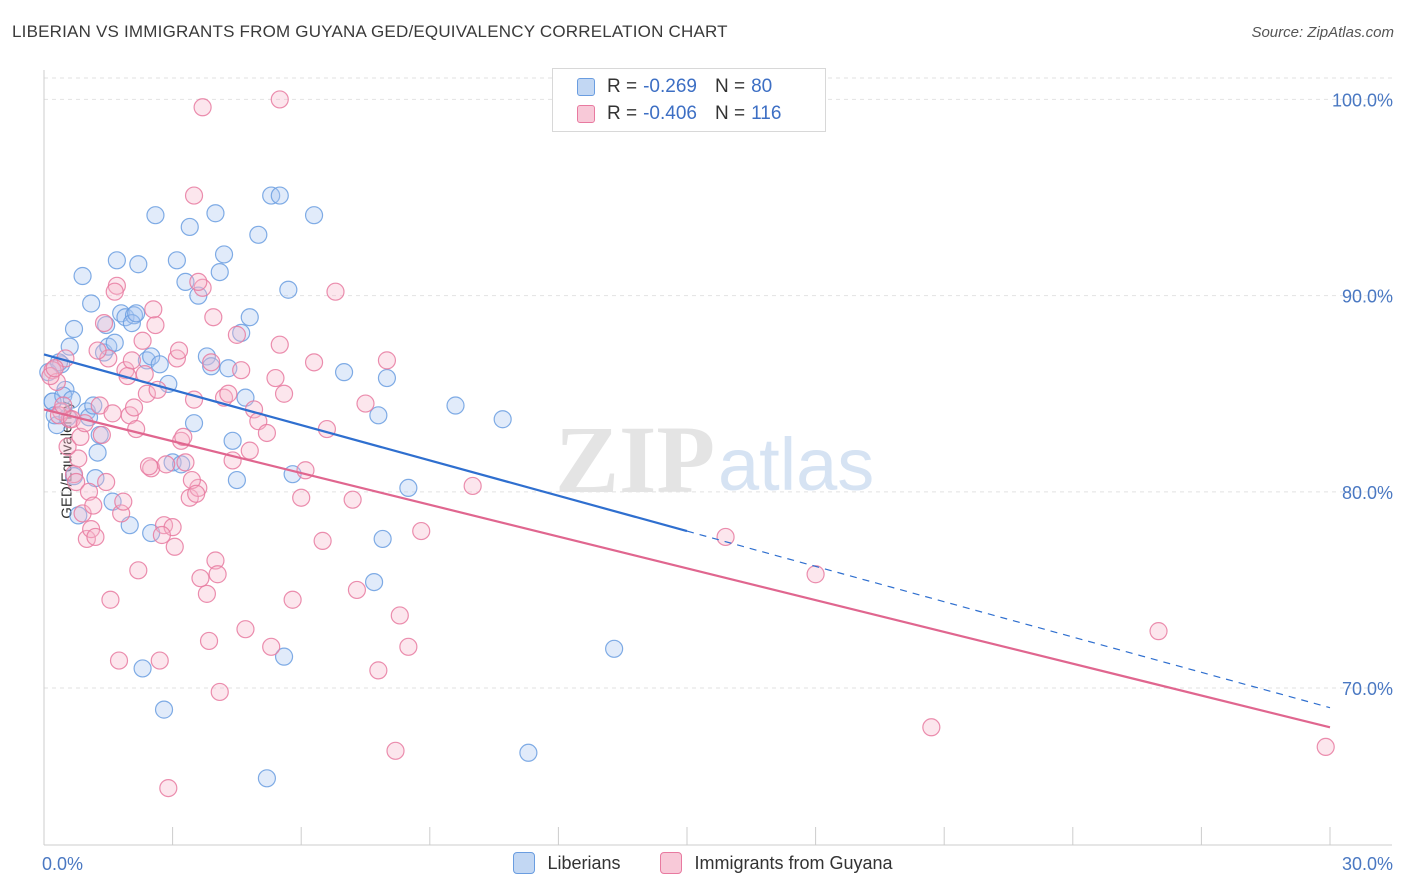  Describe the element at coordinates (674, 87) in the screenshot. I see `legend-row-liberians: R = -0.269 N = 80` at that location.